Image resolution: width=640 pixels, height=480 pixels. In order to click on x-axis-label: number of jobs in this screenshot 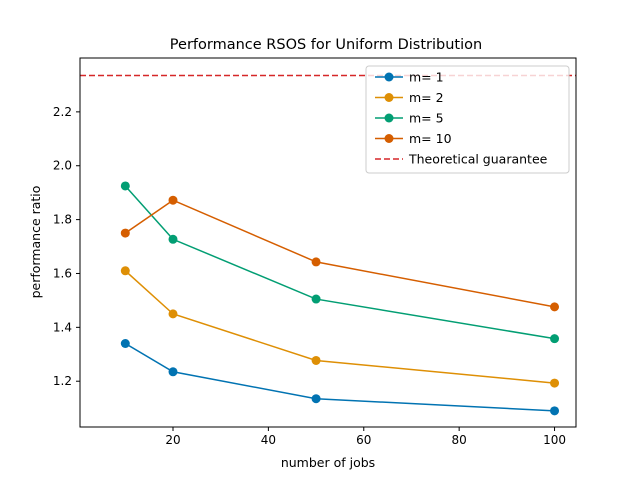, I will do `click(328, 462)`.